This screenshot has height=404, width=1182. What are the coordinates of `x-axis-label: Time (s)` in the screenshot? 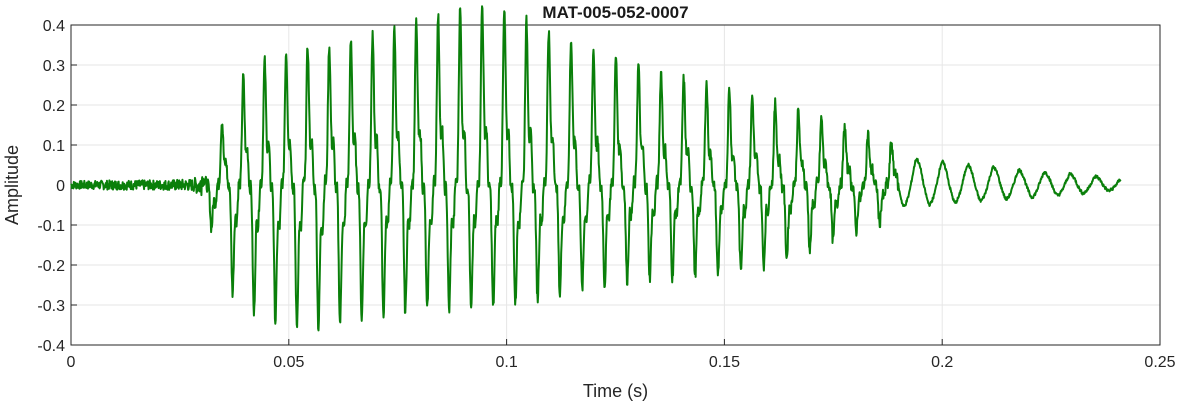 It's located at (615, 391).